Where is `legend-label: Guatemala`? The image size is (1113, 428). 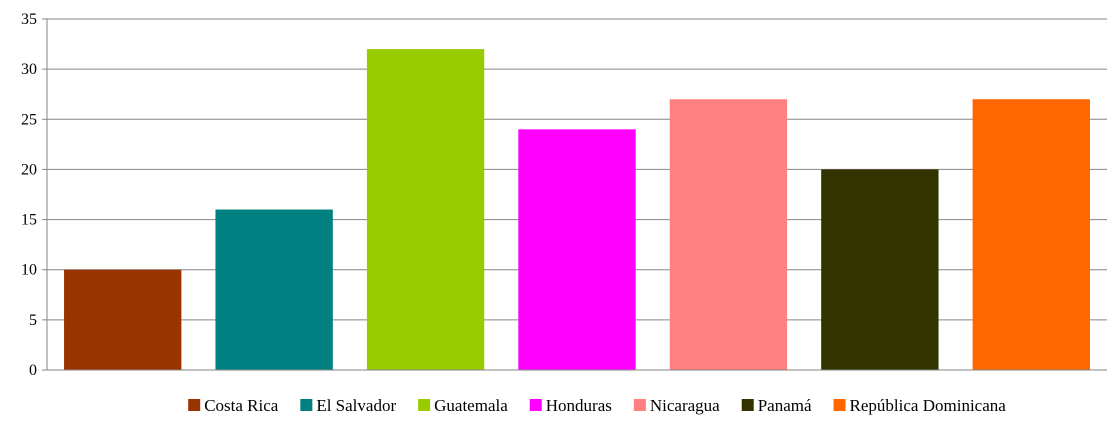
legend-label: Guatemala is located at coordinates (471, 405).